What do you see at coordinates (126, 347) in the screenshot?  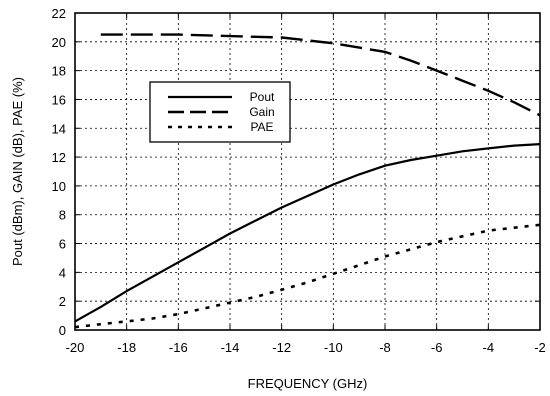 I see `x-tick-label: -18` at bounding box center [126, 347].